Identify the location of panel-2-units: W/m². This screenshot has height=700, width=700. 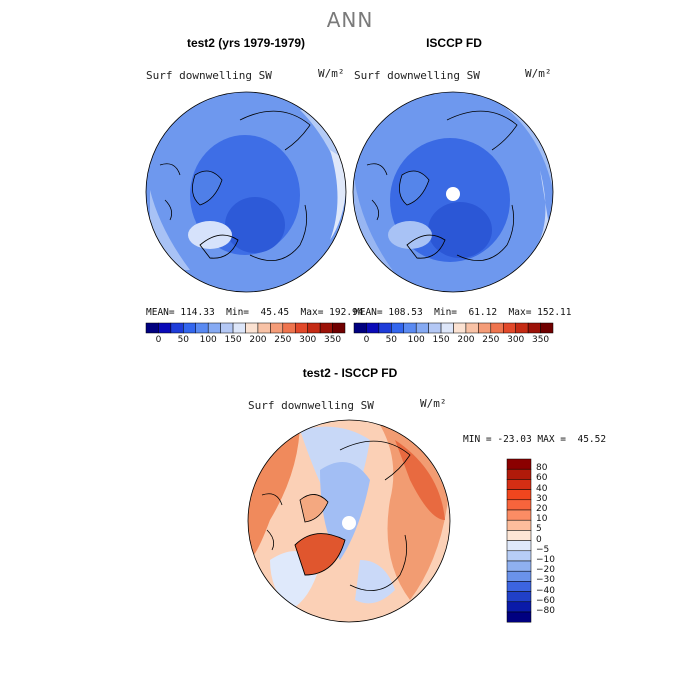
(538, 73).